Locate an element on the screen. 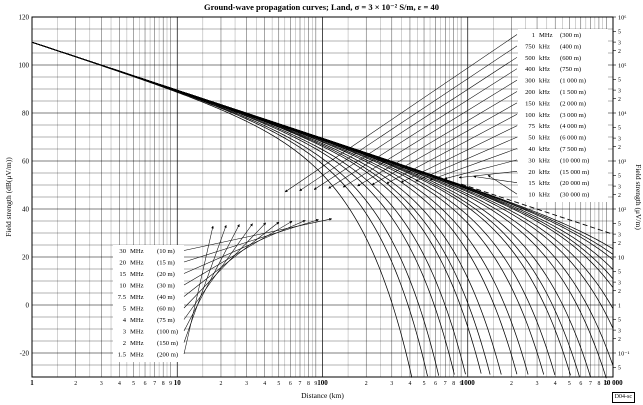 This screenshot has height=405, width=643. x-tick-label: 100 is located at coordinates (322, 383).